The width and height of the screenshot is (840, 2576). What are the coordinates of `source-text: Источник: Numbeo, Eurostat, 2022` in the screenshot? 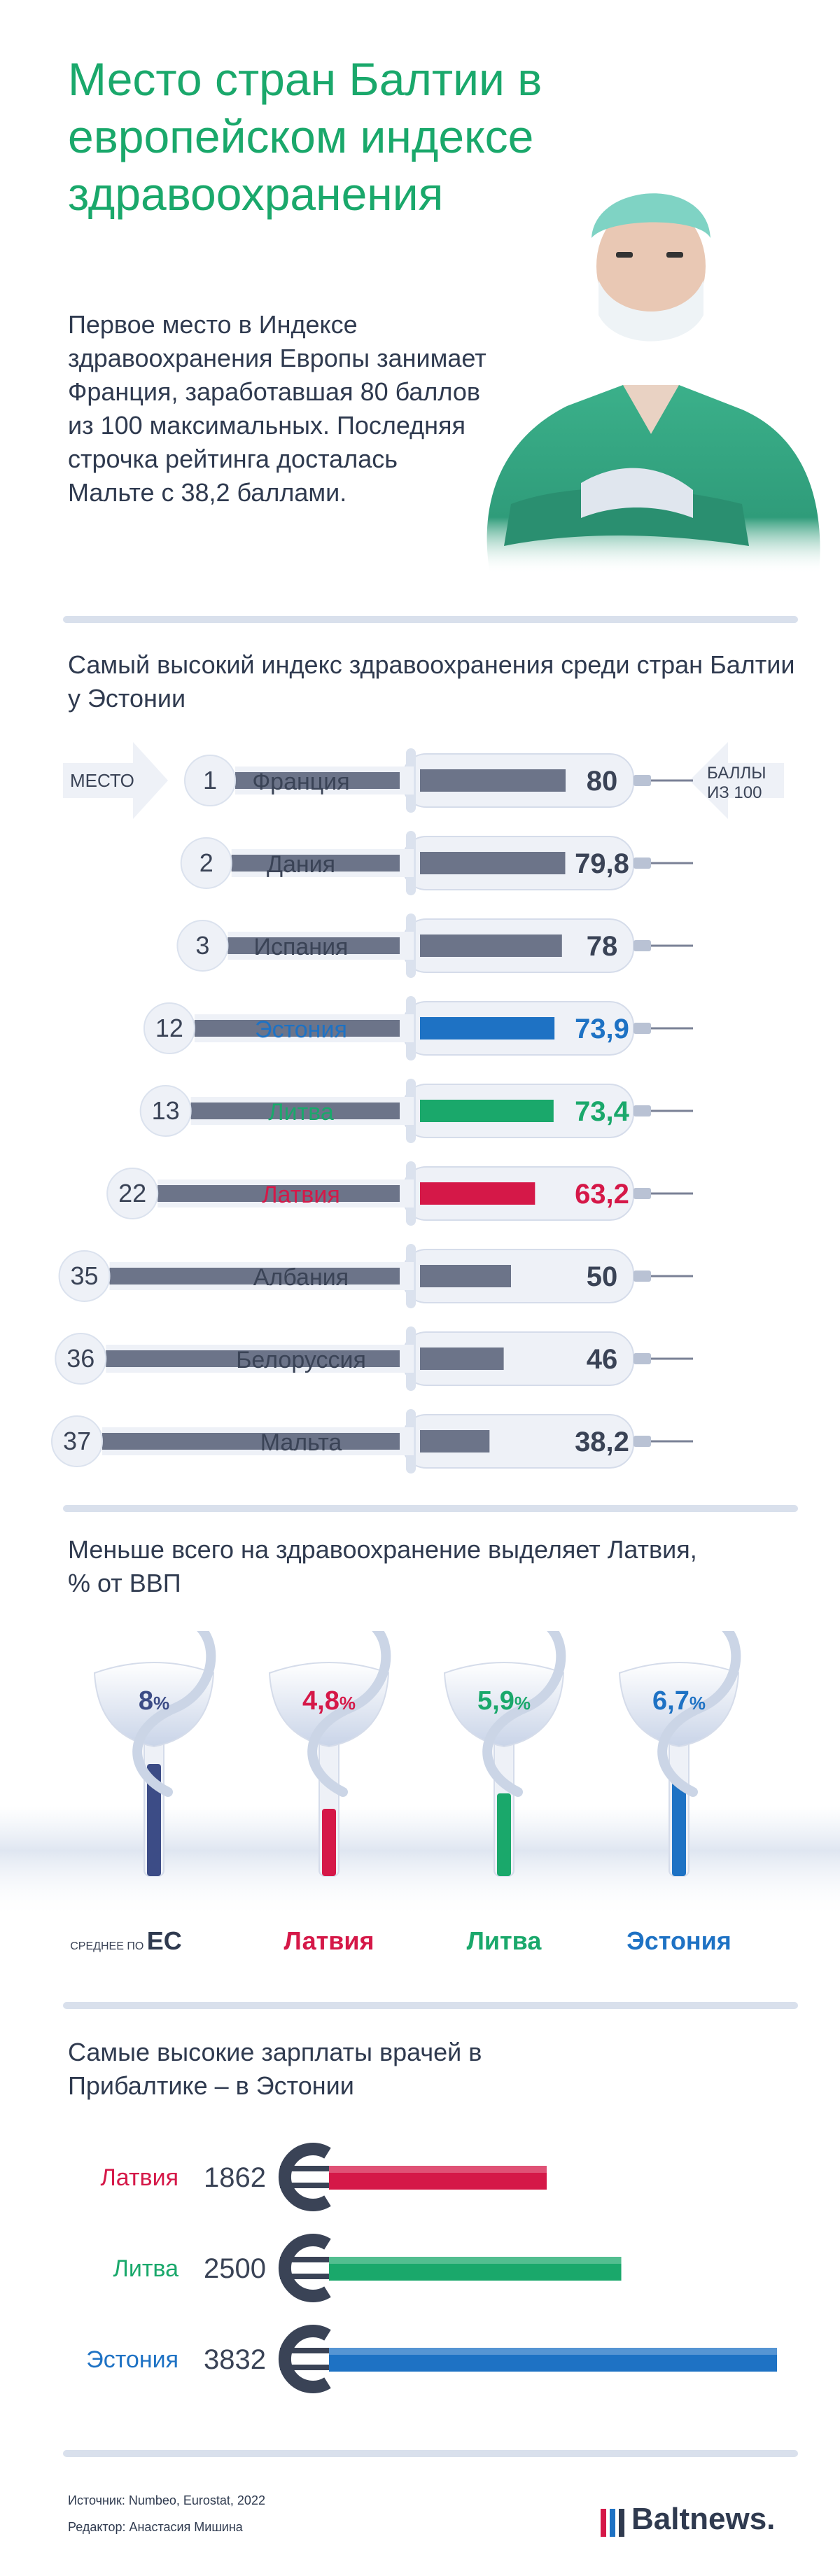 It's located at (166, 2500).